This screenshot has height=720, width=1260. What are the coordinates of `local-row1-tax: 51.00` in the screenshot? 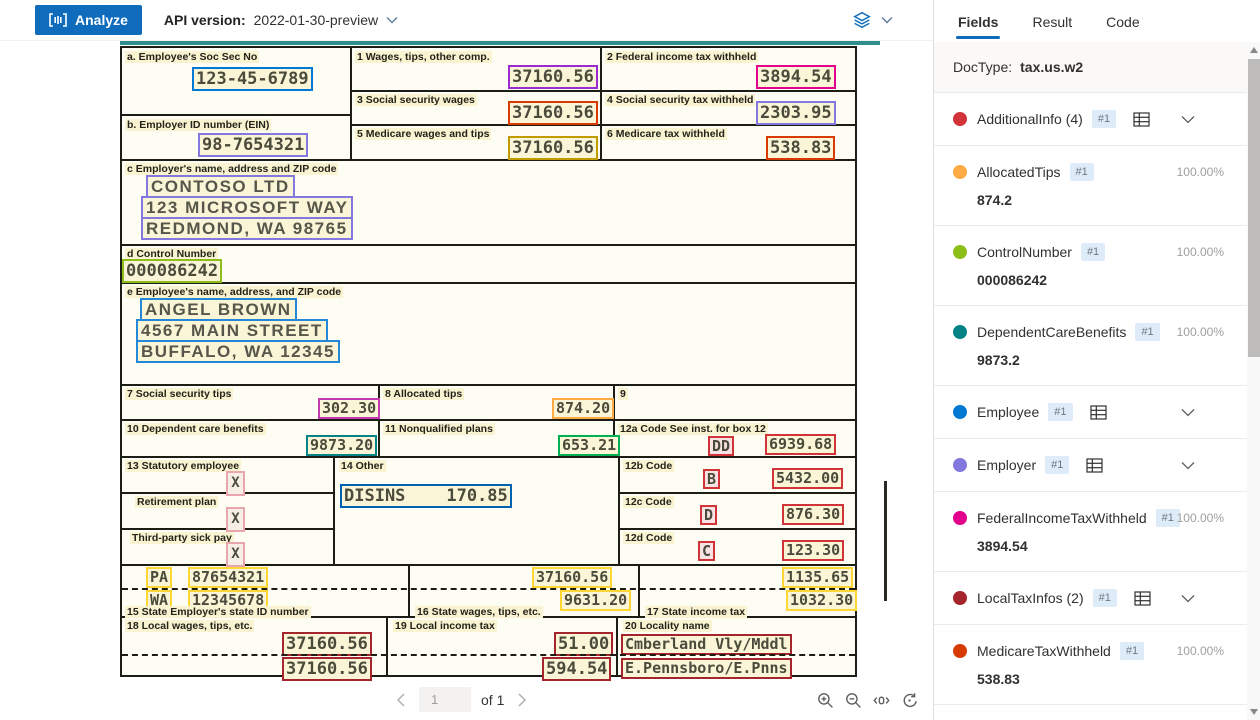 It's located at (584, 644).